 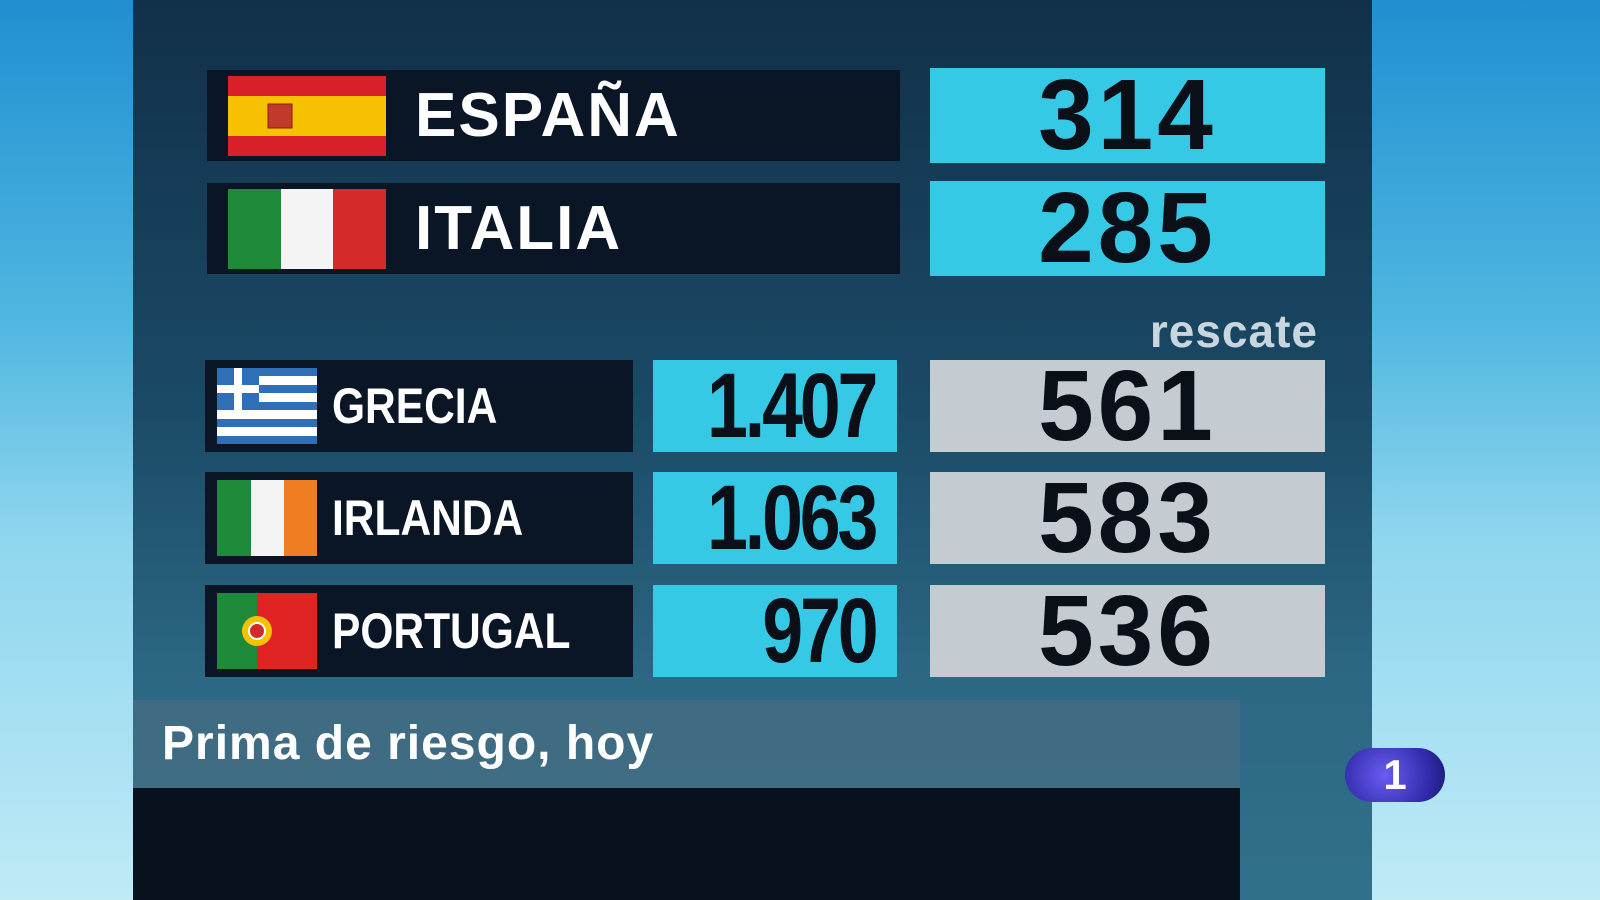 What do you see at coordinates (307, 229) in the screenshot?
I see `flag-italy` at bounding box center [307, 229].